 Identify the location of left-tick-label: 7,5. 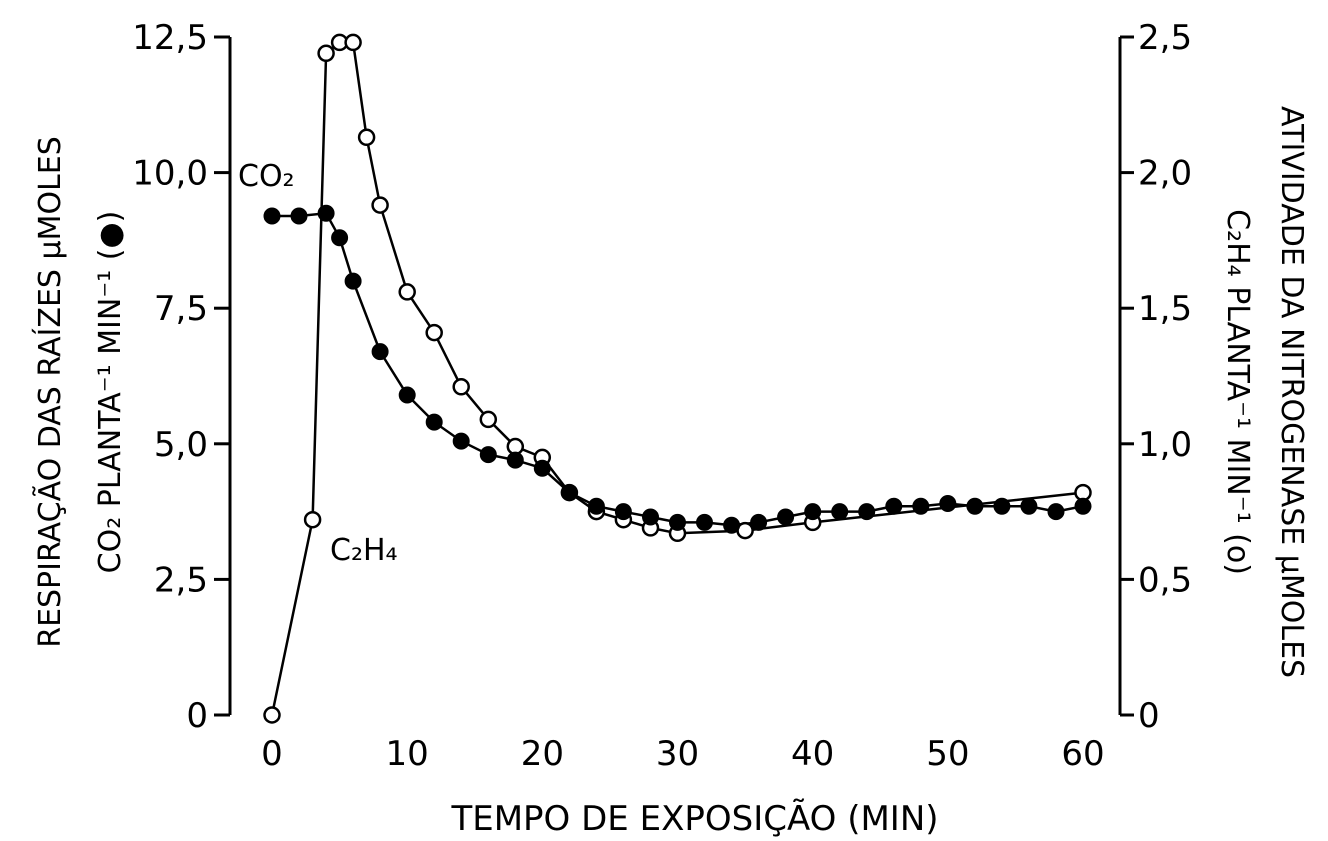
(181, 309).